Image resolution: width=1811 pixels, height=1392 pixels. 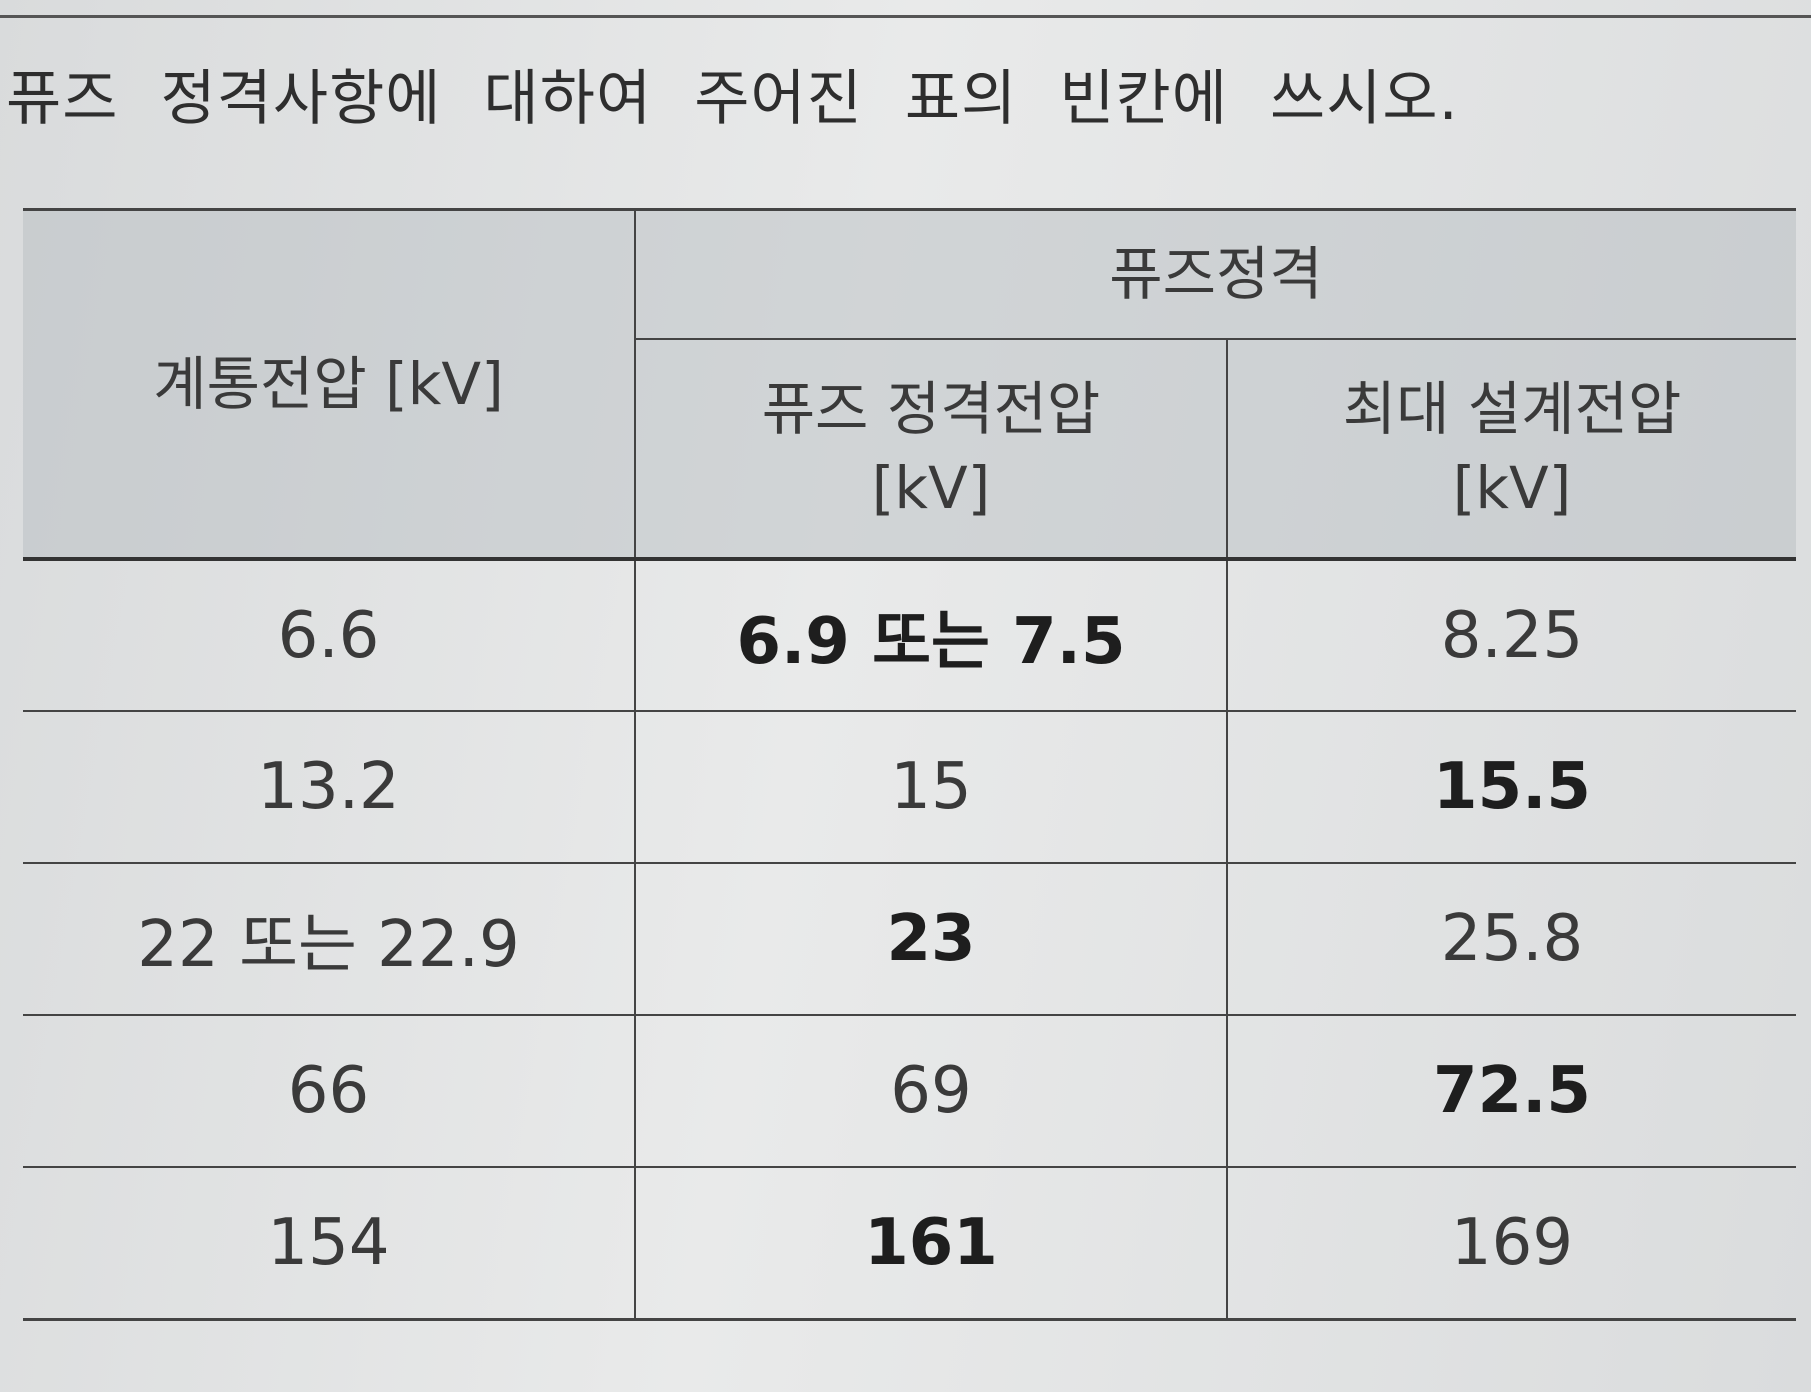 What do you see at coordinates (1216, 274) in the screenshot?
I see `header-cell: 퓨즈정격` at bounding box center [1216, 274].